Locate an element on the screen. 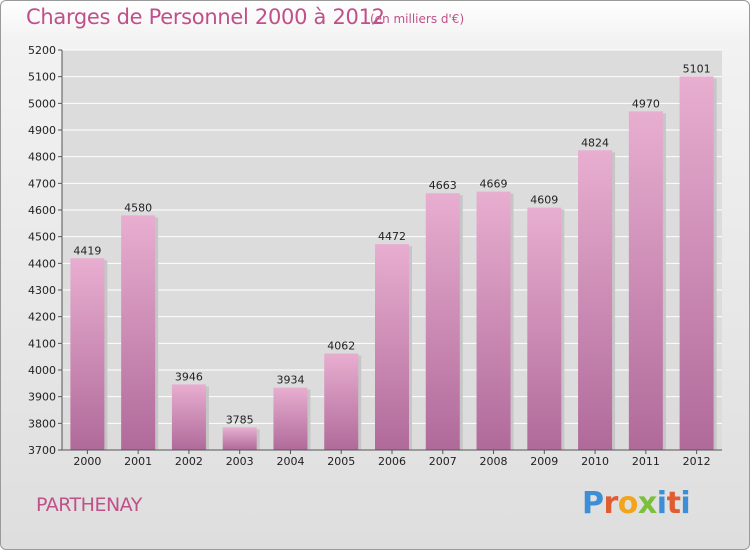 The width and height of the screenshot is (750, 550). data-label: 3785 is located at coordinates (240, 419).